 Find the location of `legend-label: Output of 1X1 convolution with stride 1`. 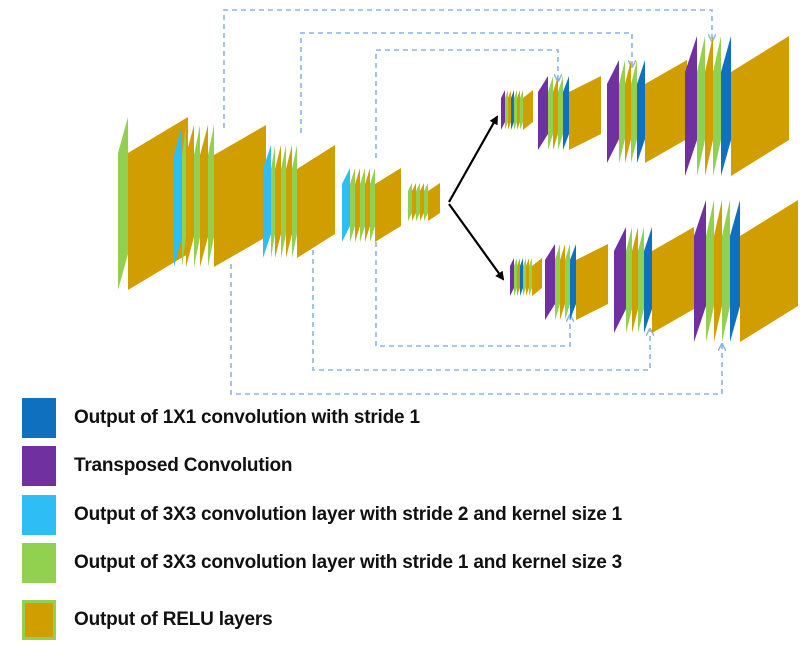

legend-label: Output of 1X1 convolution with stride 1 is located at coordinates (247, 417).